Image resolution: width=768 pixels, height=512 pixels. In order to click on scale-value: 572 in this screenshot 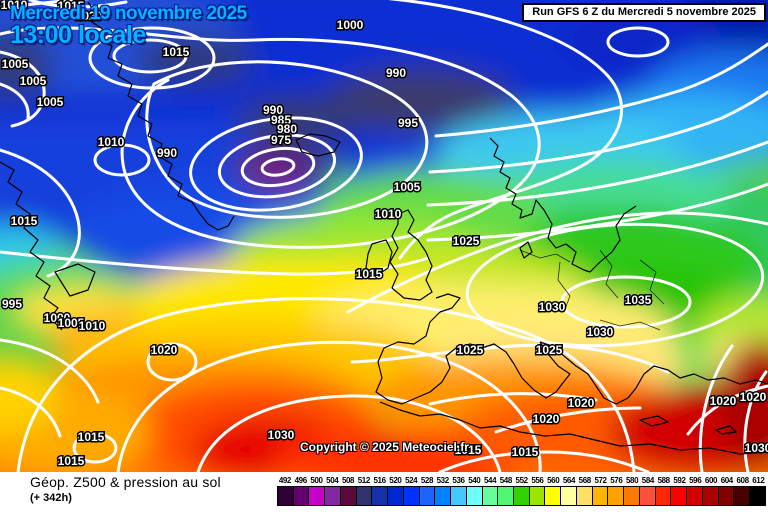, I will do `click(600, 480)`.